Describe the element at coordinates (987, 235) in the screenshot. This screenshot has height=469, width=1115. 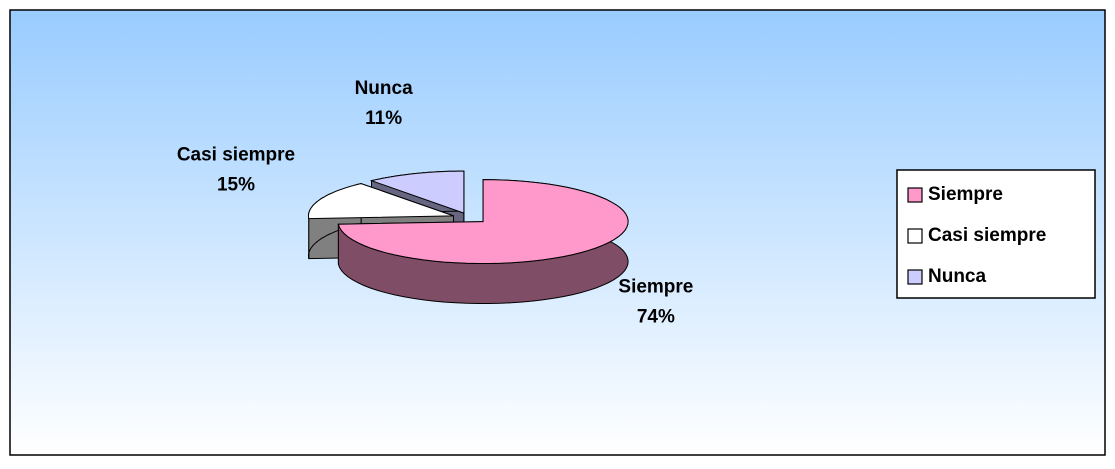
I see `legend-label: Casi siempre` at that location.